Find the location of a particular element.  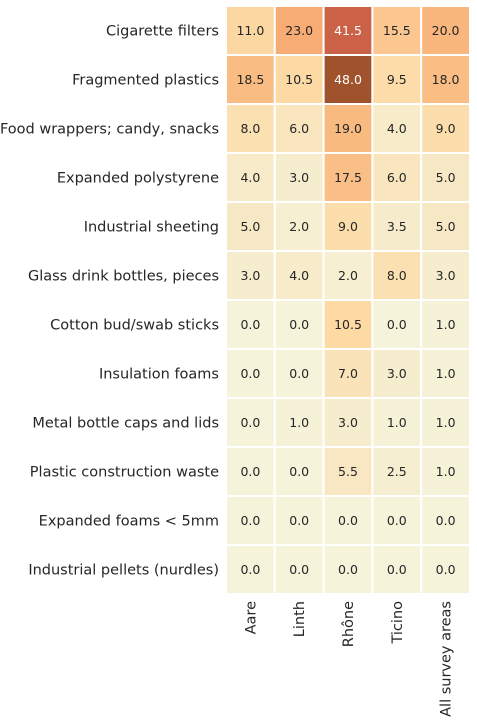

row-label-insulation-foams: Insulation foams is located at coordinates (159, 375).